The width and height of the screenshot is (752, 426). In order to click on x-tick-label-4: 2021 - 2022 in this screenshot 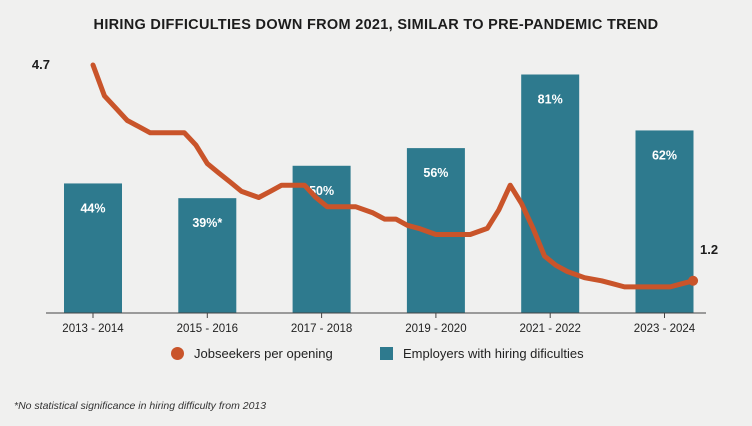, I will do `click(550, 329)`.